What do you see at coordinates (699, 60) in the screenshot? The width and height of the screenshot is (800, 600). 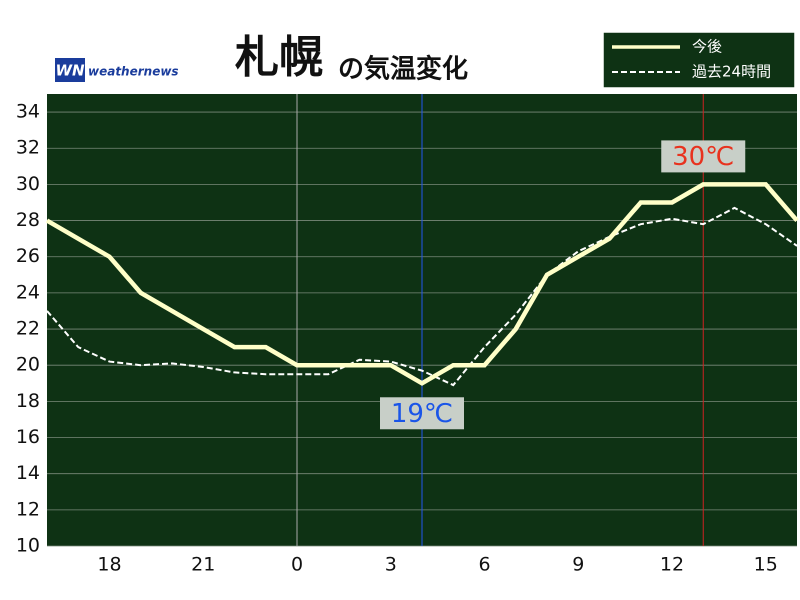 I see `legend-box` at bounding box center [699, 60].